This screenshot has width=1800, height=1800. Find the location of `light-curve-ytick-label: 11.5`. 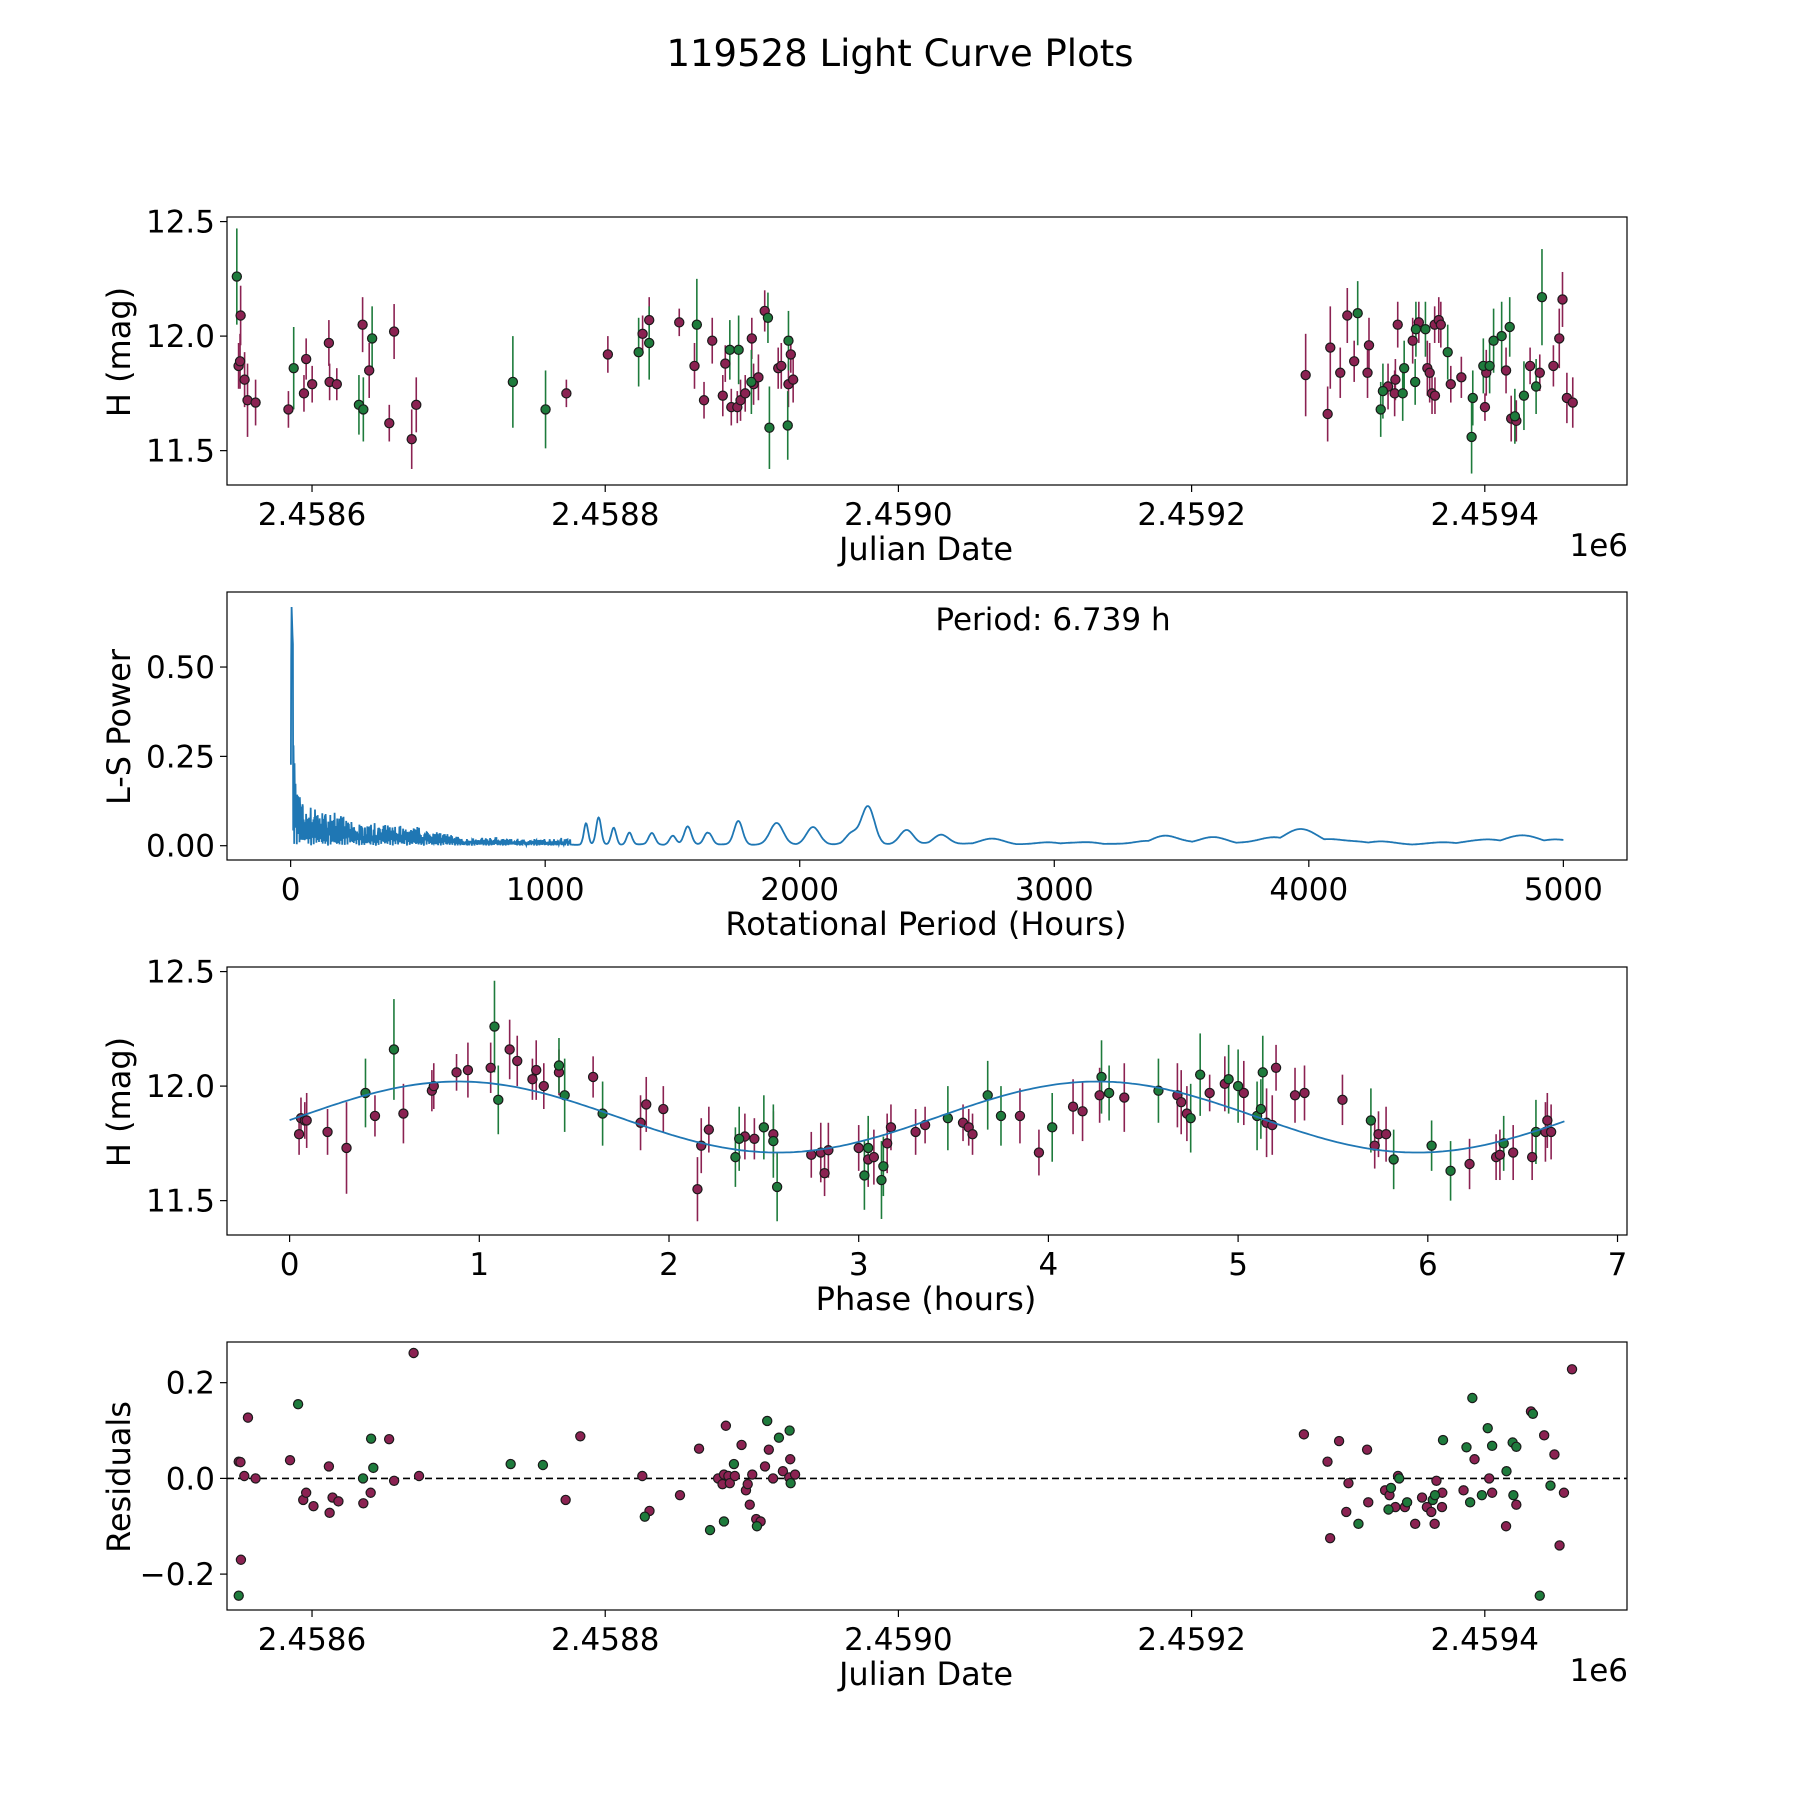

light-curve-ytick-label: 11.5 is located at coordinates (180, 452).